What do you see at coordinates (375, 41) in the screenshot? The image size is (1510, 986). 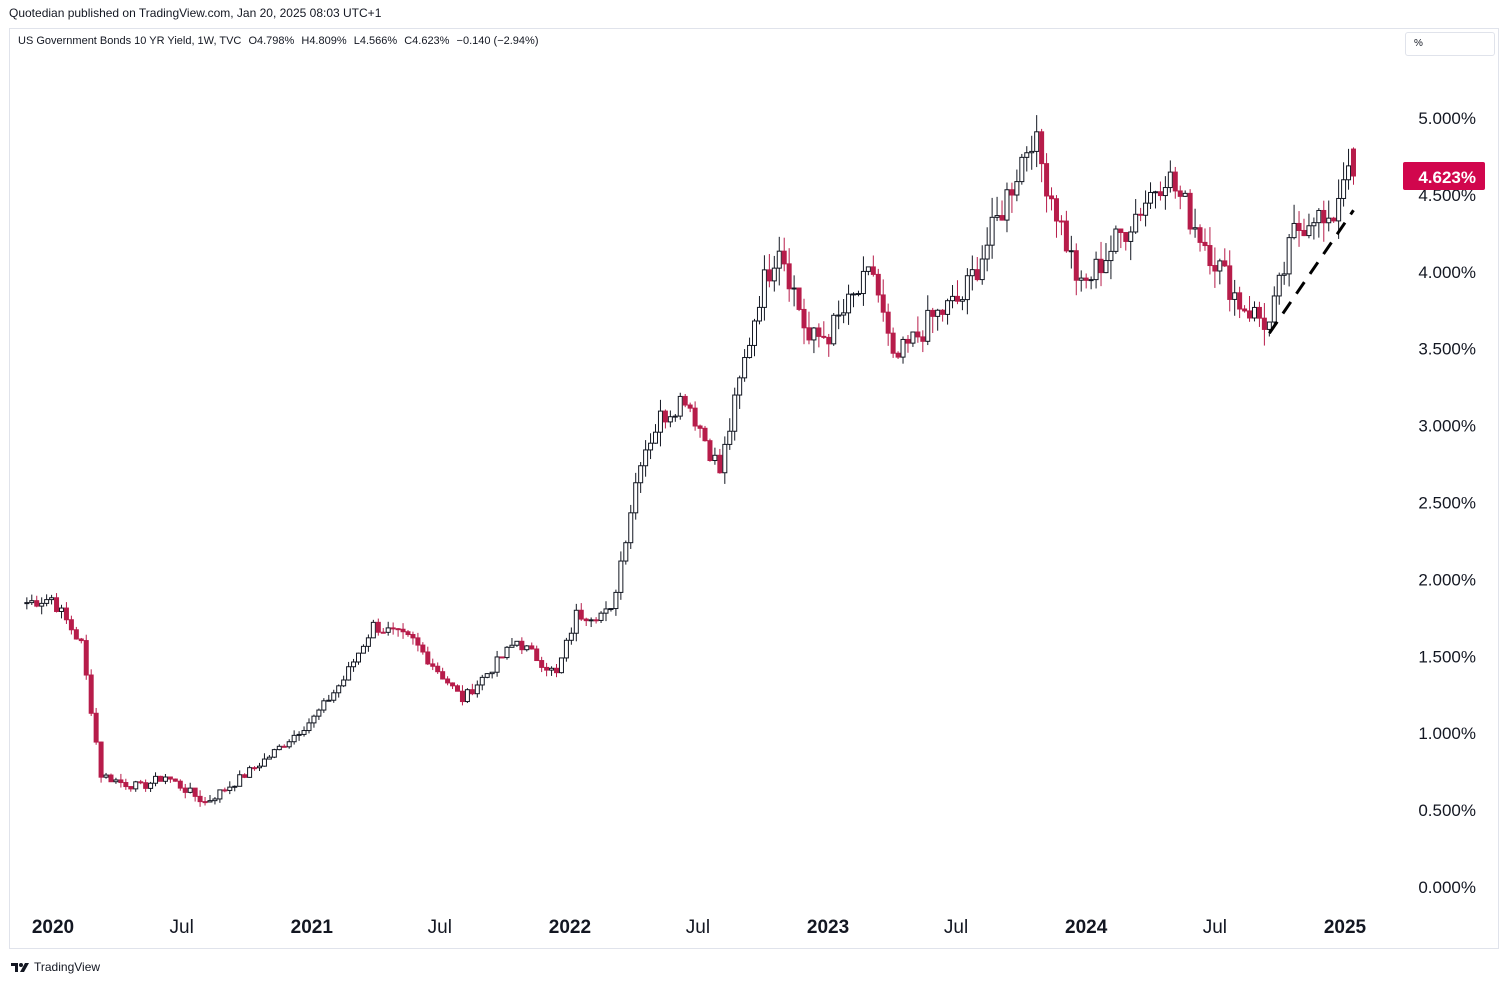 I see `legend-low: L4.566%` at bounding box center [375, 41].